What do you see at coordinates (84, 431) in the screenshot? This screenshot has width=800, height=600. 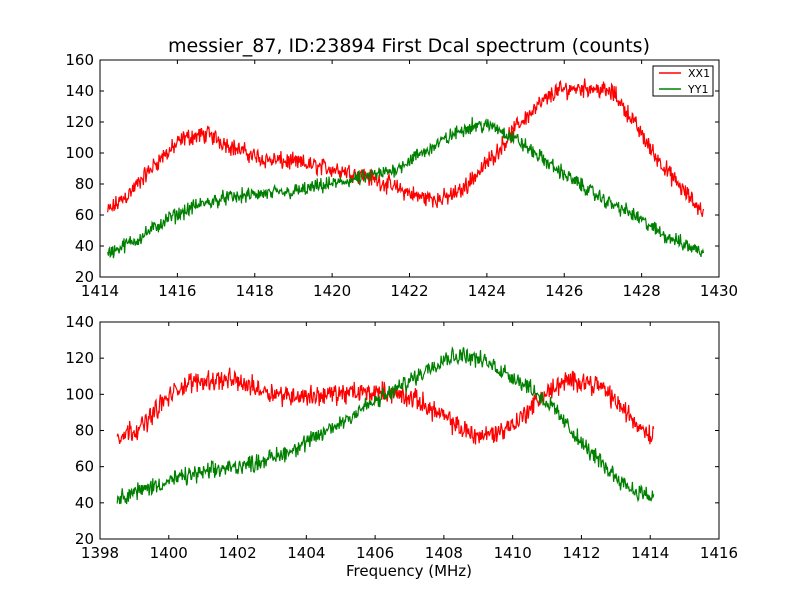 I see `bottom-y-tick-label: 80` at bounding box center [84, 431].